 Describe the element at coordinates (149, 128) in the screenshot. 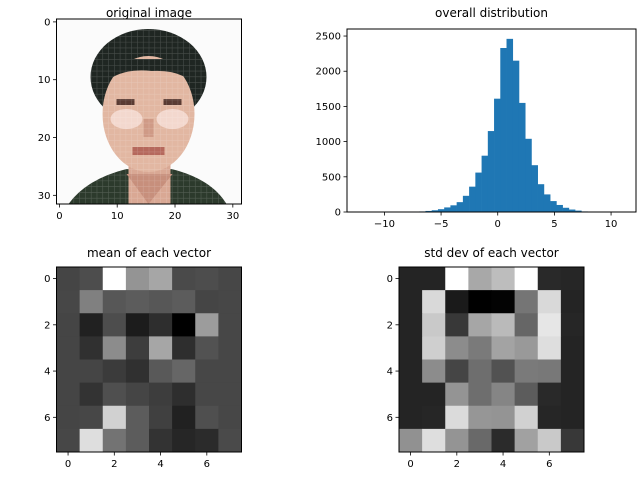

I see `nose` at that location.